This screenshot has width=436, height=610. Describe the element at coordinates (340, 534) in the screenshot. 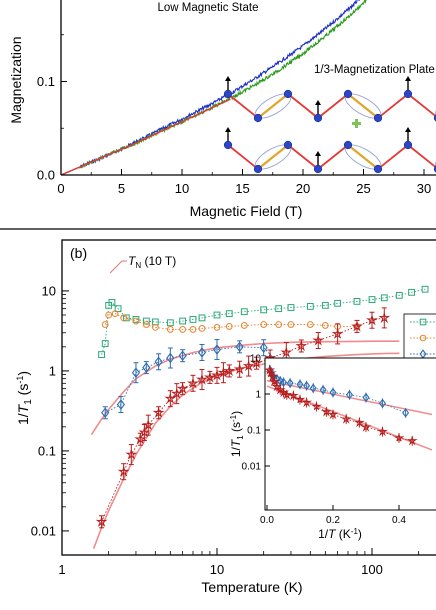

I see `inset-xlabel: 1/T (K-1)` at that location.